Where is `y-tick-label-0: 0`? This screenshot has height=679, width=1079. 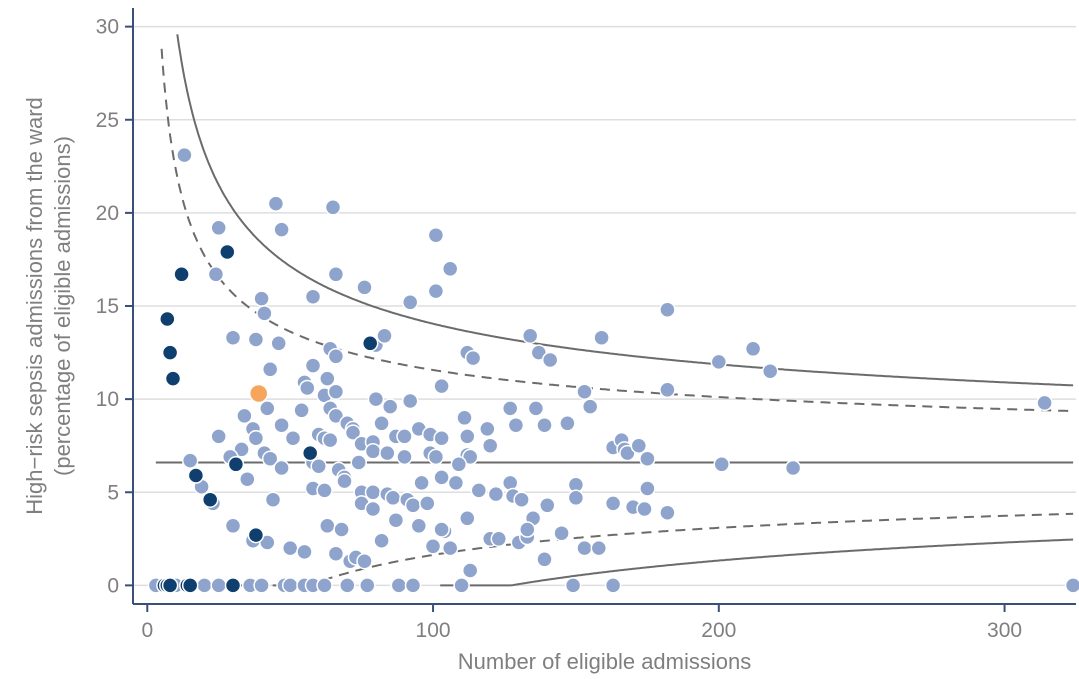 y-tick-label-0: 0 is located at coordinates (113, 585).